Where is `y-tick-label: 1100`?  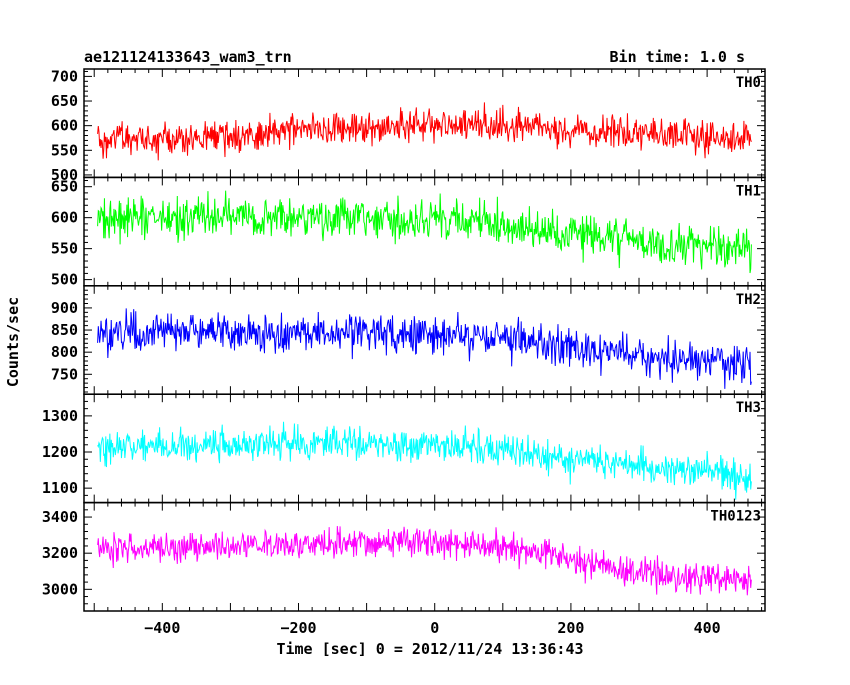
y-tick-label: 1100 is located at coordinates (60, 488).